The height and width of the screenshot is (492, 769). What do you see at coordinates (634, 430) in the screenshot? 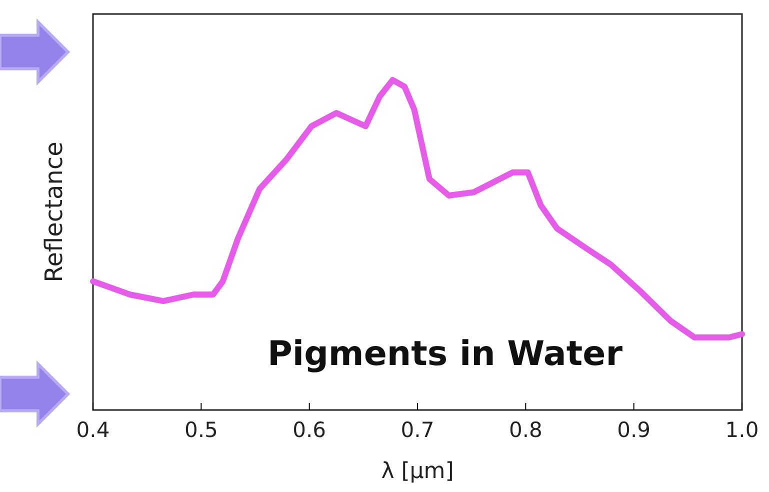
I see `x-tick-label: 0.9` at bounding box center [634, 430].